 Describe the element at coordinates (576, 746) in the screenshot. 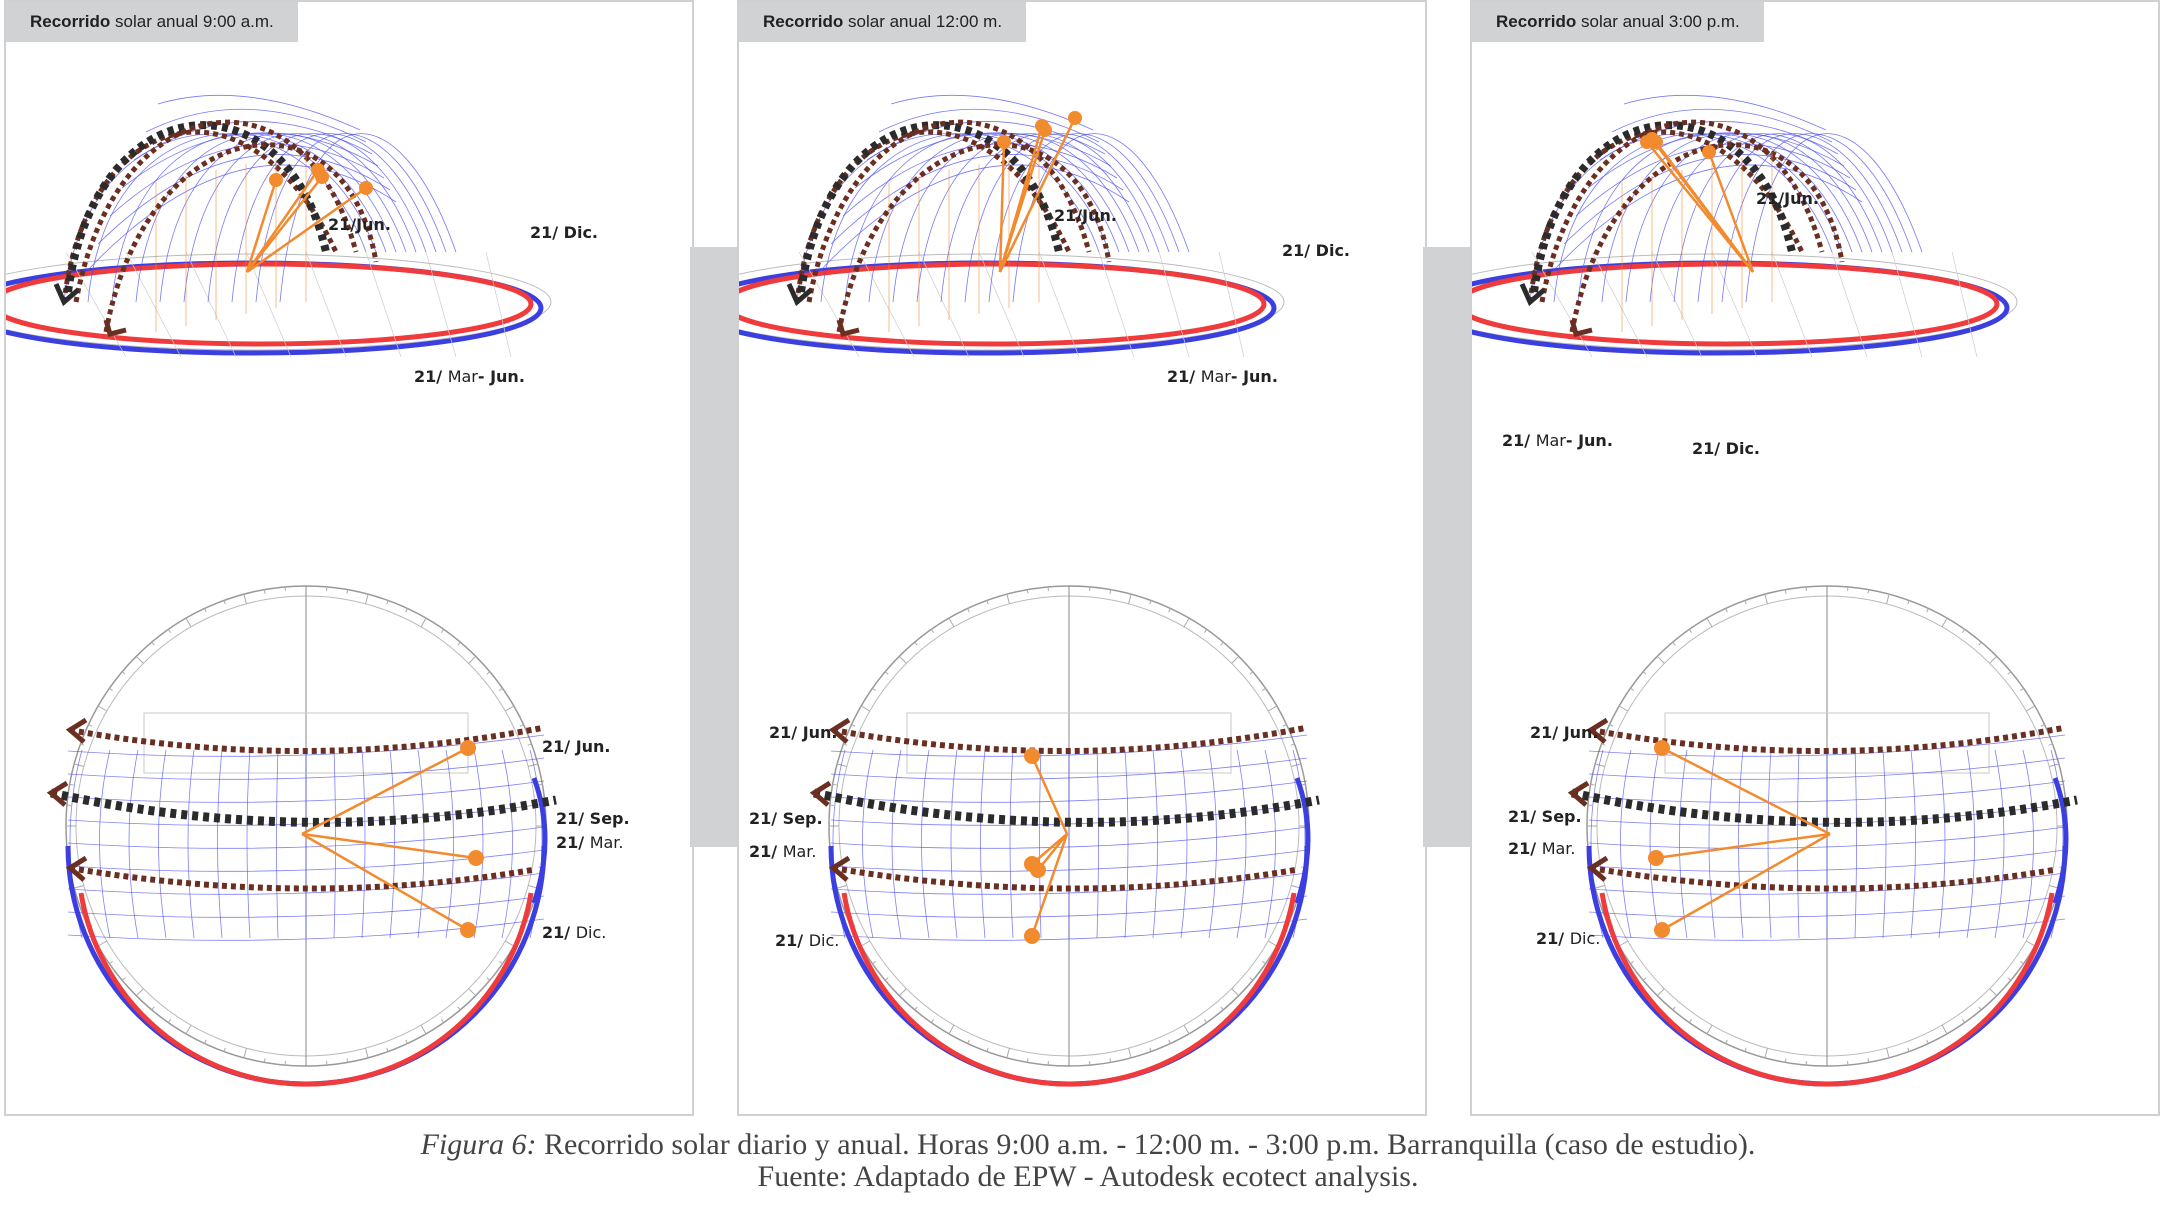

I see `label-bottom-jun: 21/ Jun.` at that location.